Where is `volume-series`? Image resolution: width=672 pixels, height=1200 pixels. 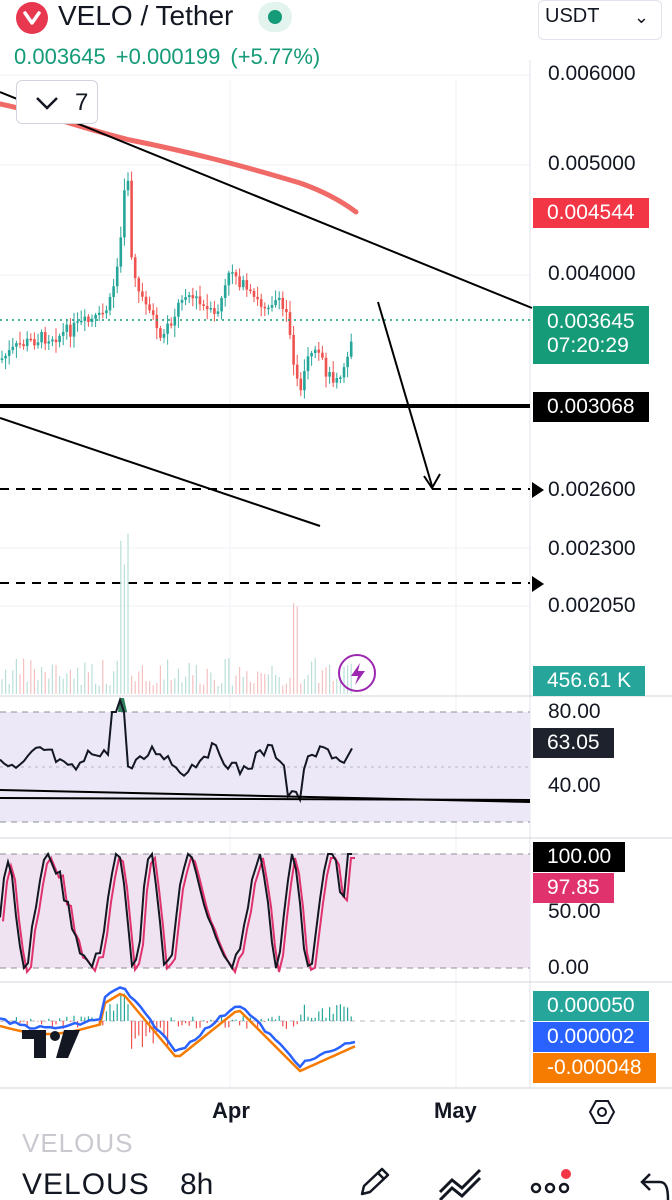
volume-series is located at coordinates (176, 613).